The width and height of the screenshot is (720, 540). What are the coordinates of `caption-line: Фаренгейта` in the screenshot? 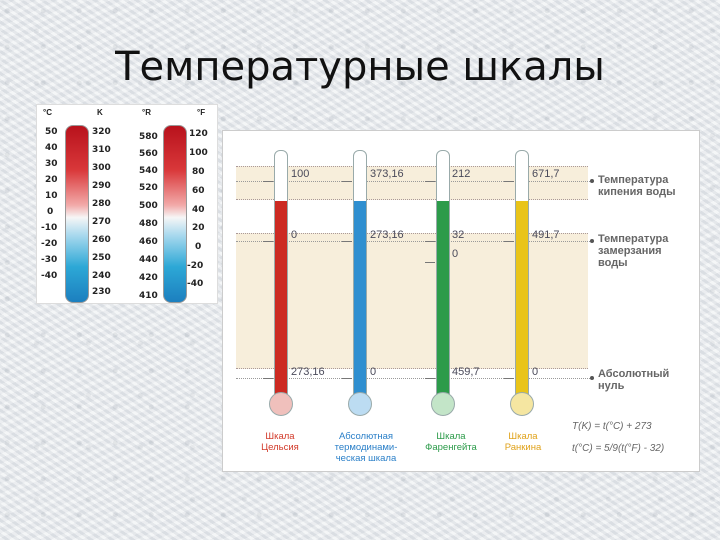 It's located at (451, 447).